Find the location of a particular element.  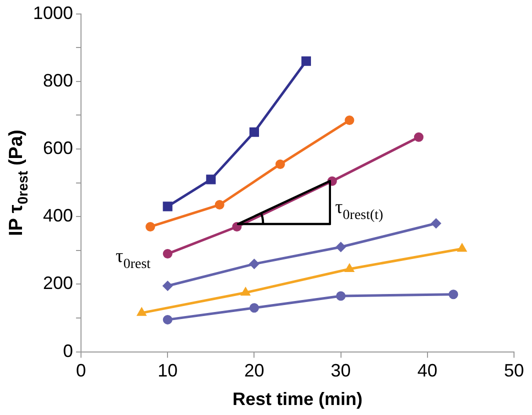

x-tick-label: 50 is located at coordinates (514, 370).